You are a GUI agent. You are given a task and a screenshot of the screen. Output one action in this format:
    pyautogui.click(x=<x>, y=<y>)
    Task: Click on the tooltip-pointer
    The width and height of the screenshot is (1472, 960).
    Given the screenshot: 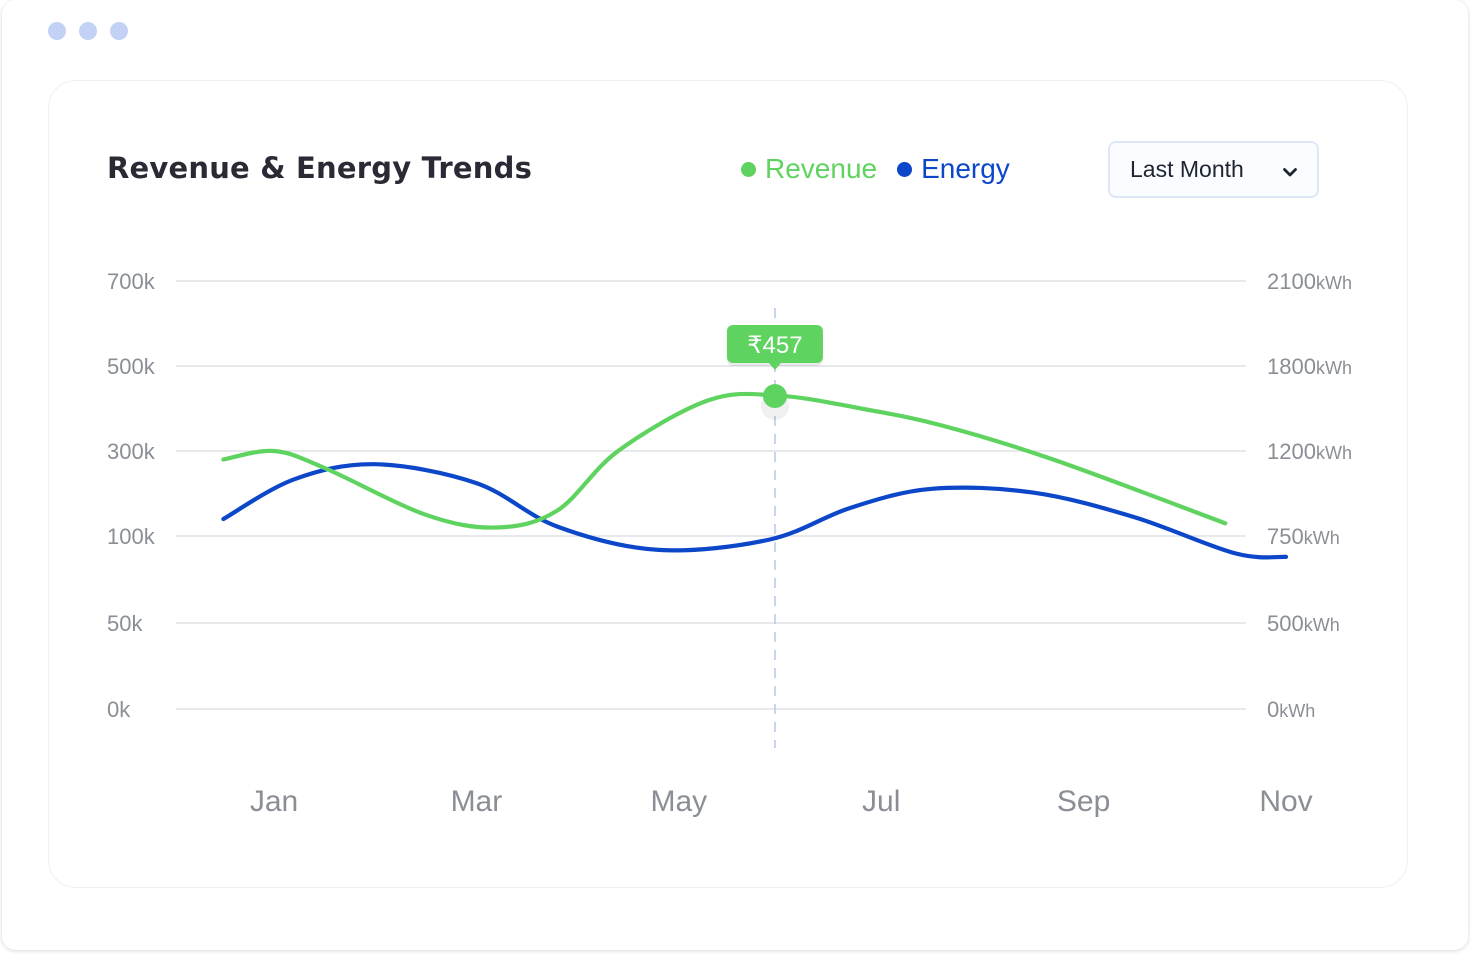 What is the action you would take?
    pyautogui.click(x=774, y=366)
    